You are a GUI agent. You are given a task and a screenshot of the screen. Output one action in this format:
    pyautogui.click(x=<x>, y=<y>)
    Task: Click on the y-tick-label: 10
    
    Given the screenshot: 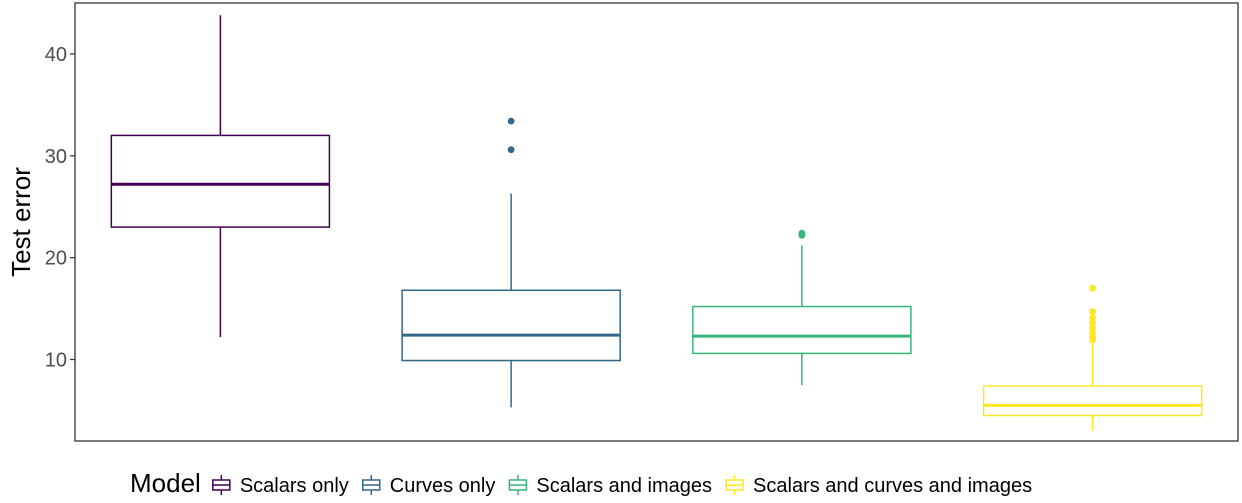 What is the action you would take?
    pyautogui.click(x=56, y=361)
    